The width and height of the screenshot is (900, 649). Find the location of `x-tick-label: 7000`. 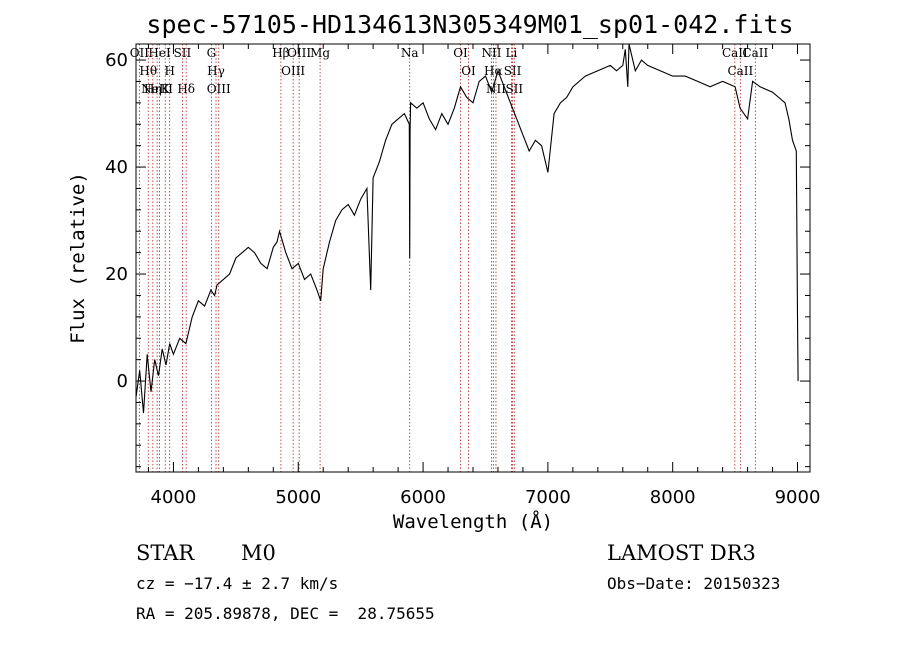

x-tick-label: 7000 is located at coordinates (548, 497).